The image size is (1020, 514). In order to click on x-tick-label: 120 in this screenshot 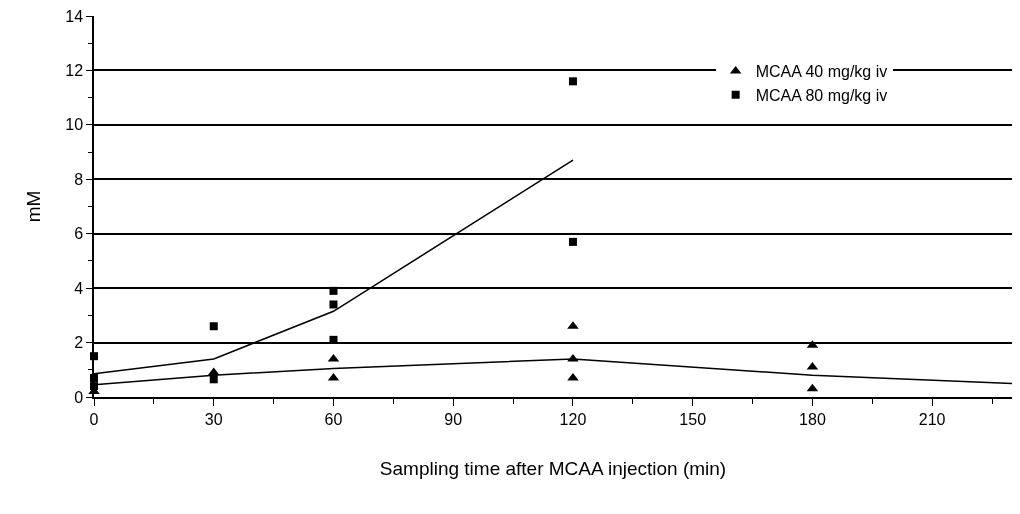, I will do `click(573, 419)`.